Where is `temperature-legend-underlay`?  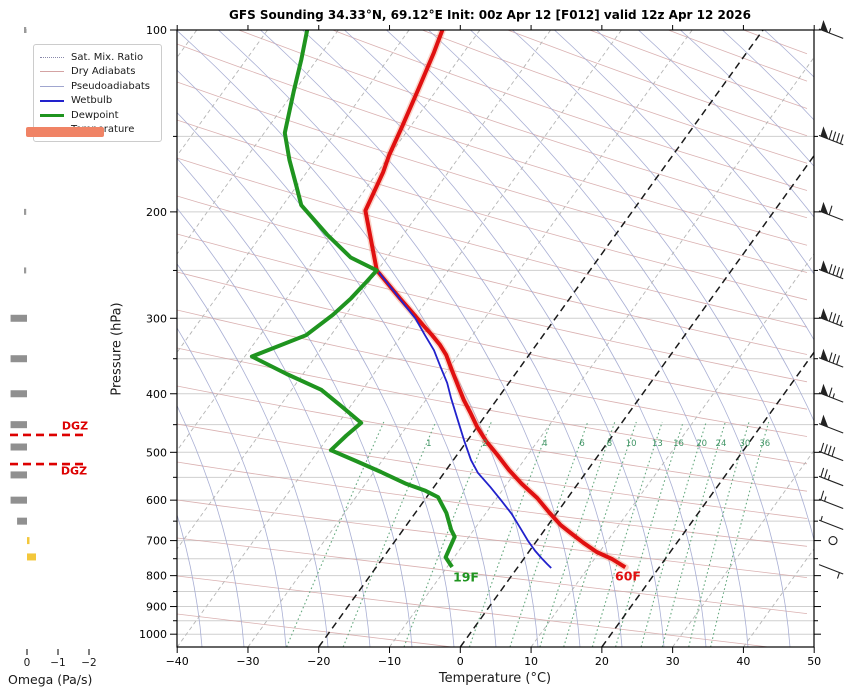 temperature-legend-underlay is located at coordinates (65, 132).